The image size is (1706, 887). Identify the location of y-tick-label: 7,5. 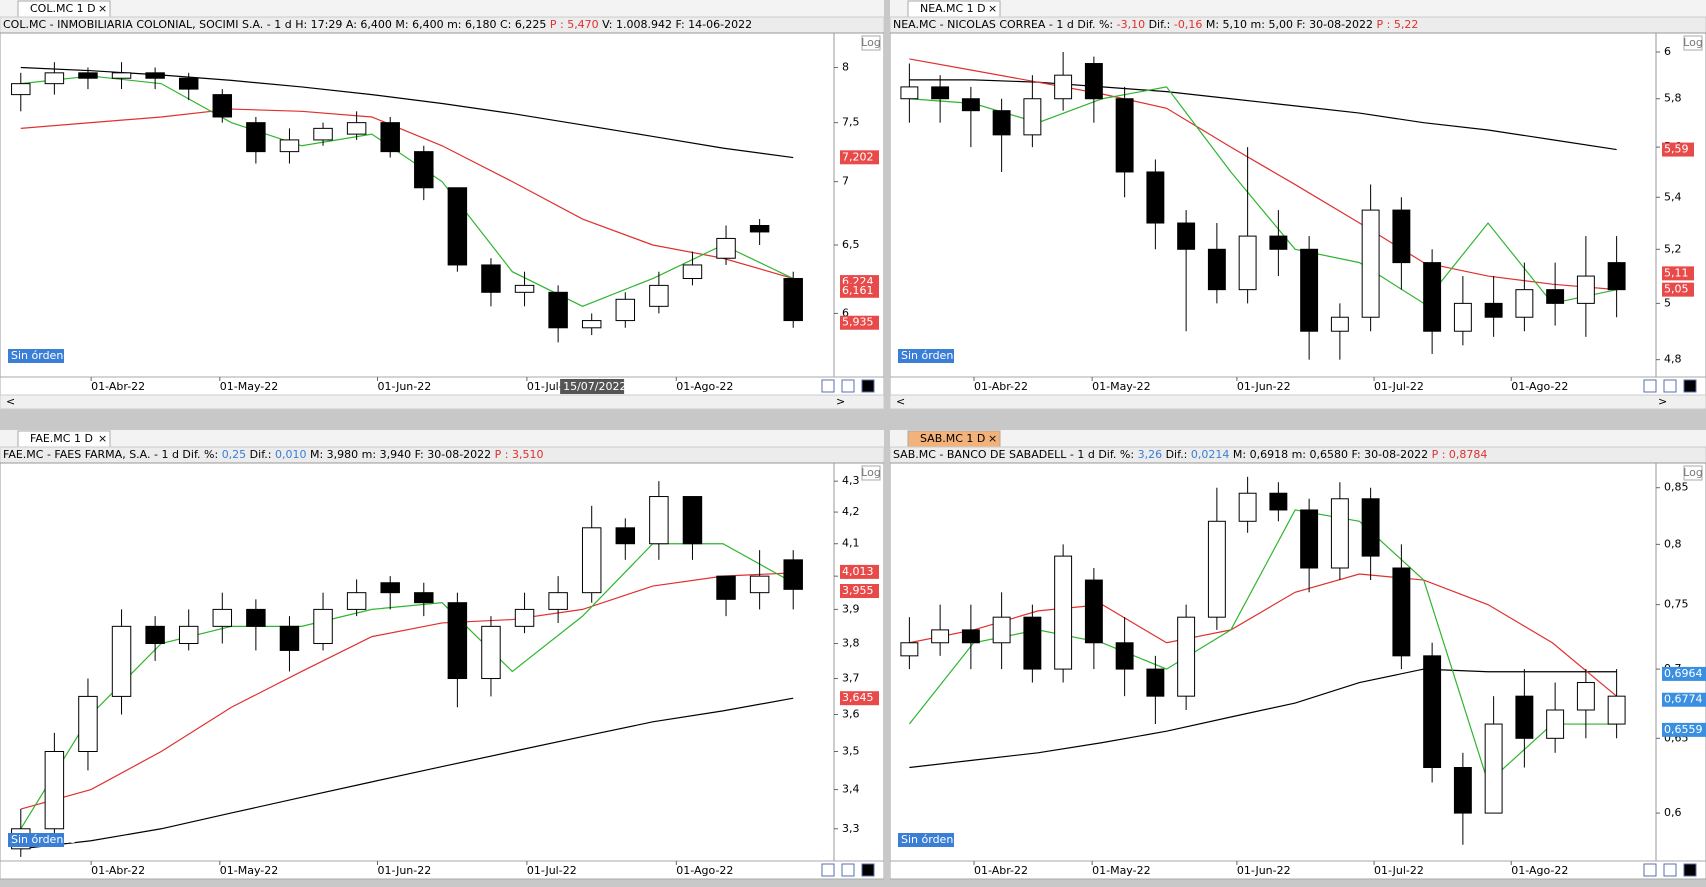
(851, 122).